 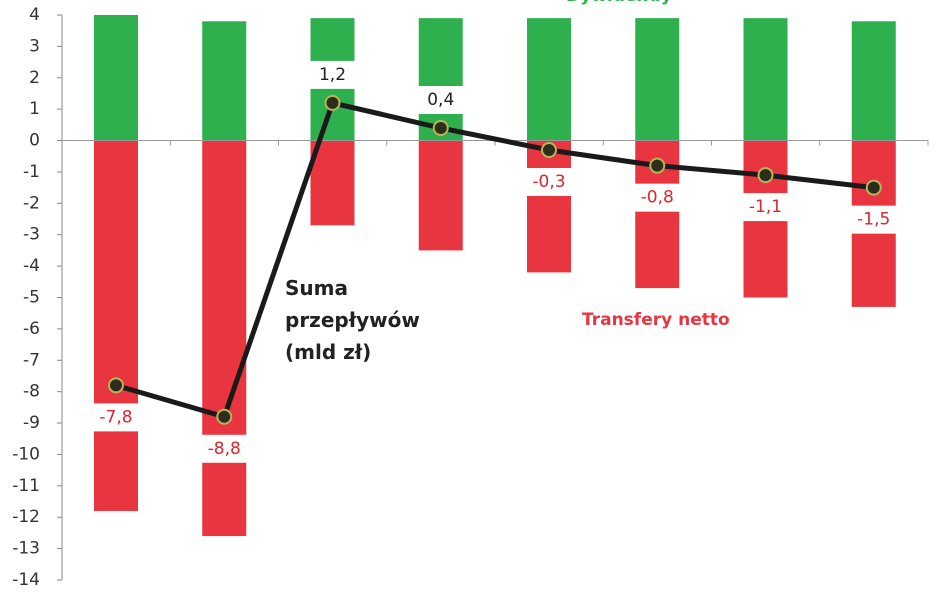 I want to click on line-annotation: Suma przepływów (mld zł), so click(x=352, y=320).